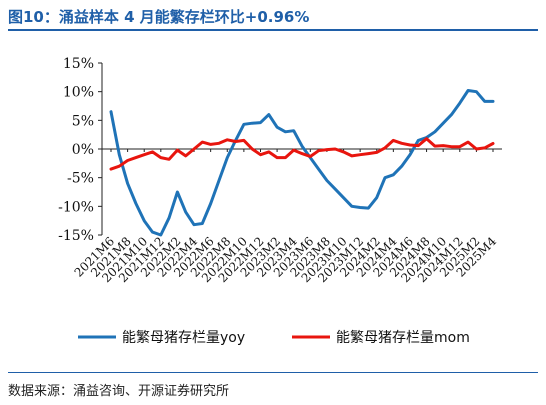 The height and width of the screenshot is (405, 546). What do you see at coordinates (78, 93) in the screenshot?
I see `y-tick-label: 10%` at bounding box center [78, 93].